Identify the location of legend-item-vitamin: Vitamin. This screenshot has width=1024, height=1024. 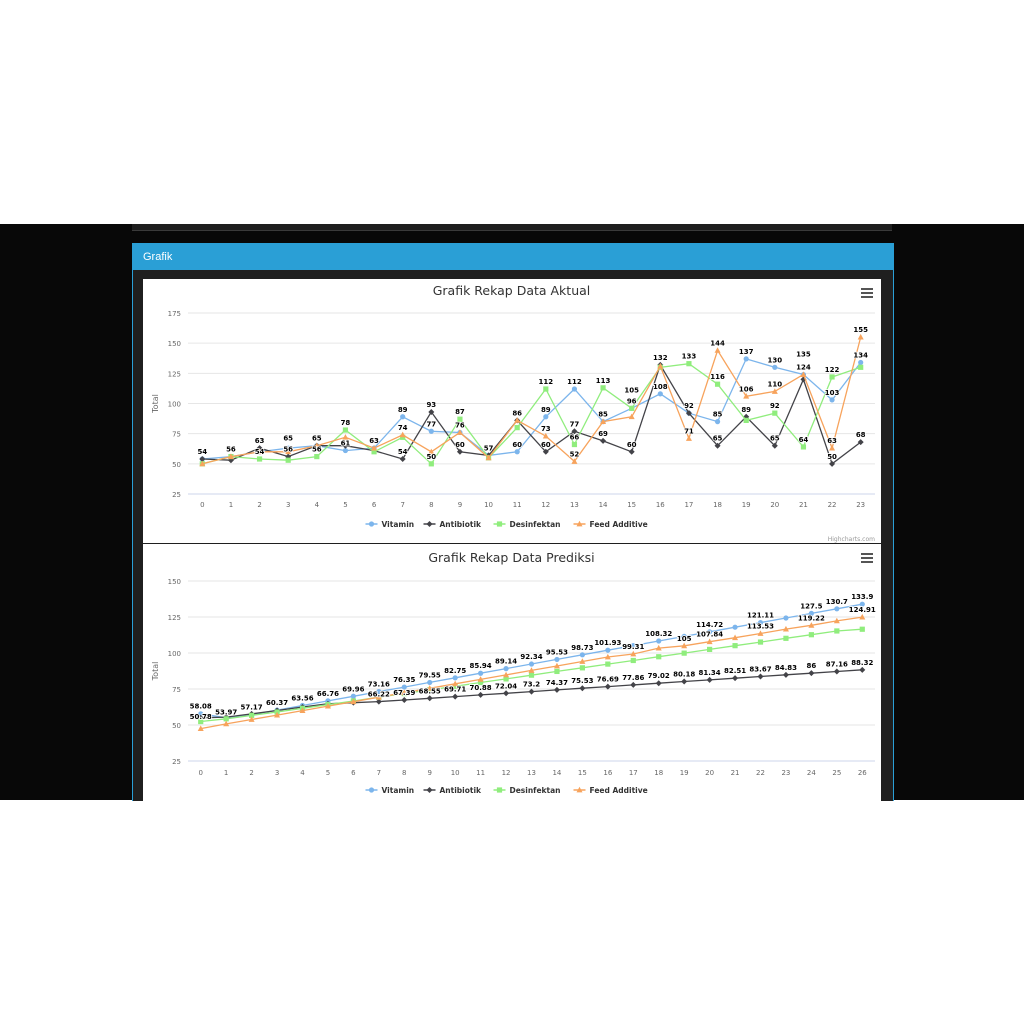
(390, 790).